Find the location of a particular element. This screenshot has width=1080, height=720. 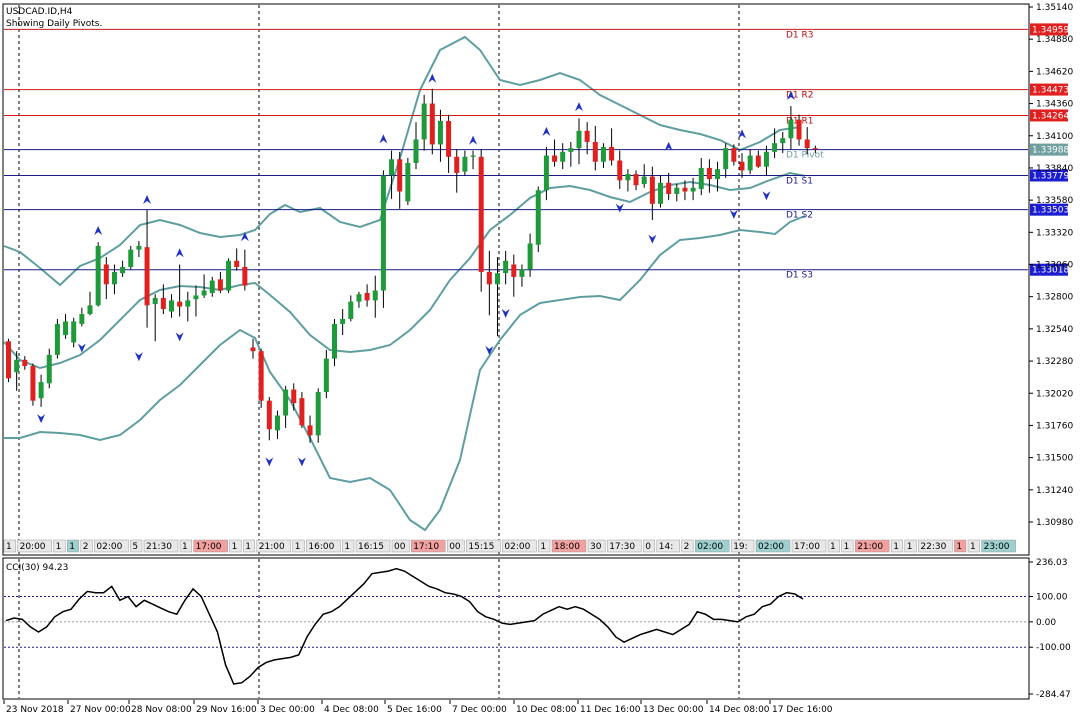

time-tag-label: 14: is located at coordinates (666, 547).